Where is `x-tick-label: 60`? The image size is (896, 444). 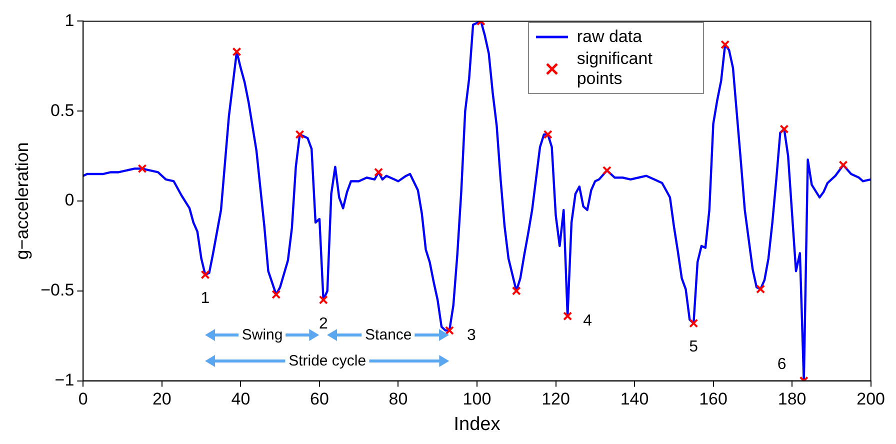 x-tick-label: 60 is located at coordinates (319, 399).